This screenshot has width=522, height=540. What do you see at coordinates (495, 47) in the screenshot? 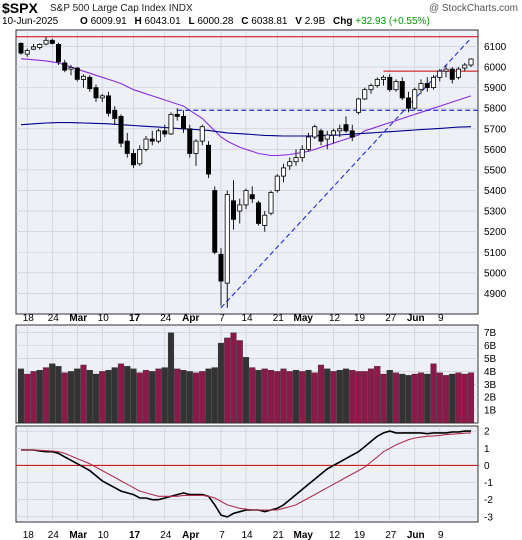
I see `price-tick-label: 6100` at bounding box center [495, 47].